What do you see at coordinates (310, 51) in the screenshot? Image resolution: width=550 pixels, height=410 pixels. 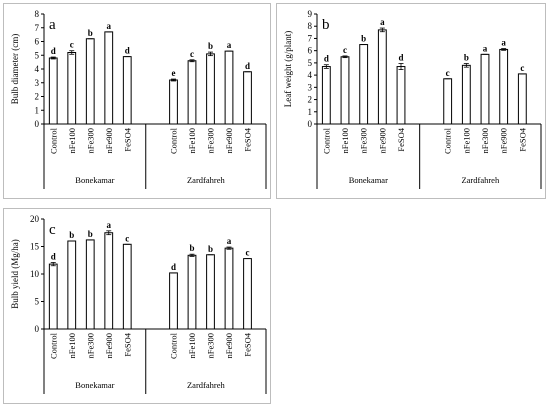 I see `y-tick-label: 6` at bounding box center [310, 51].